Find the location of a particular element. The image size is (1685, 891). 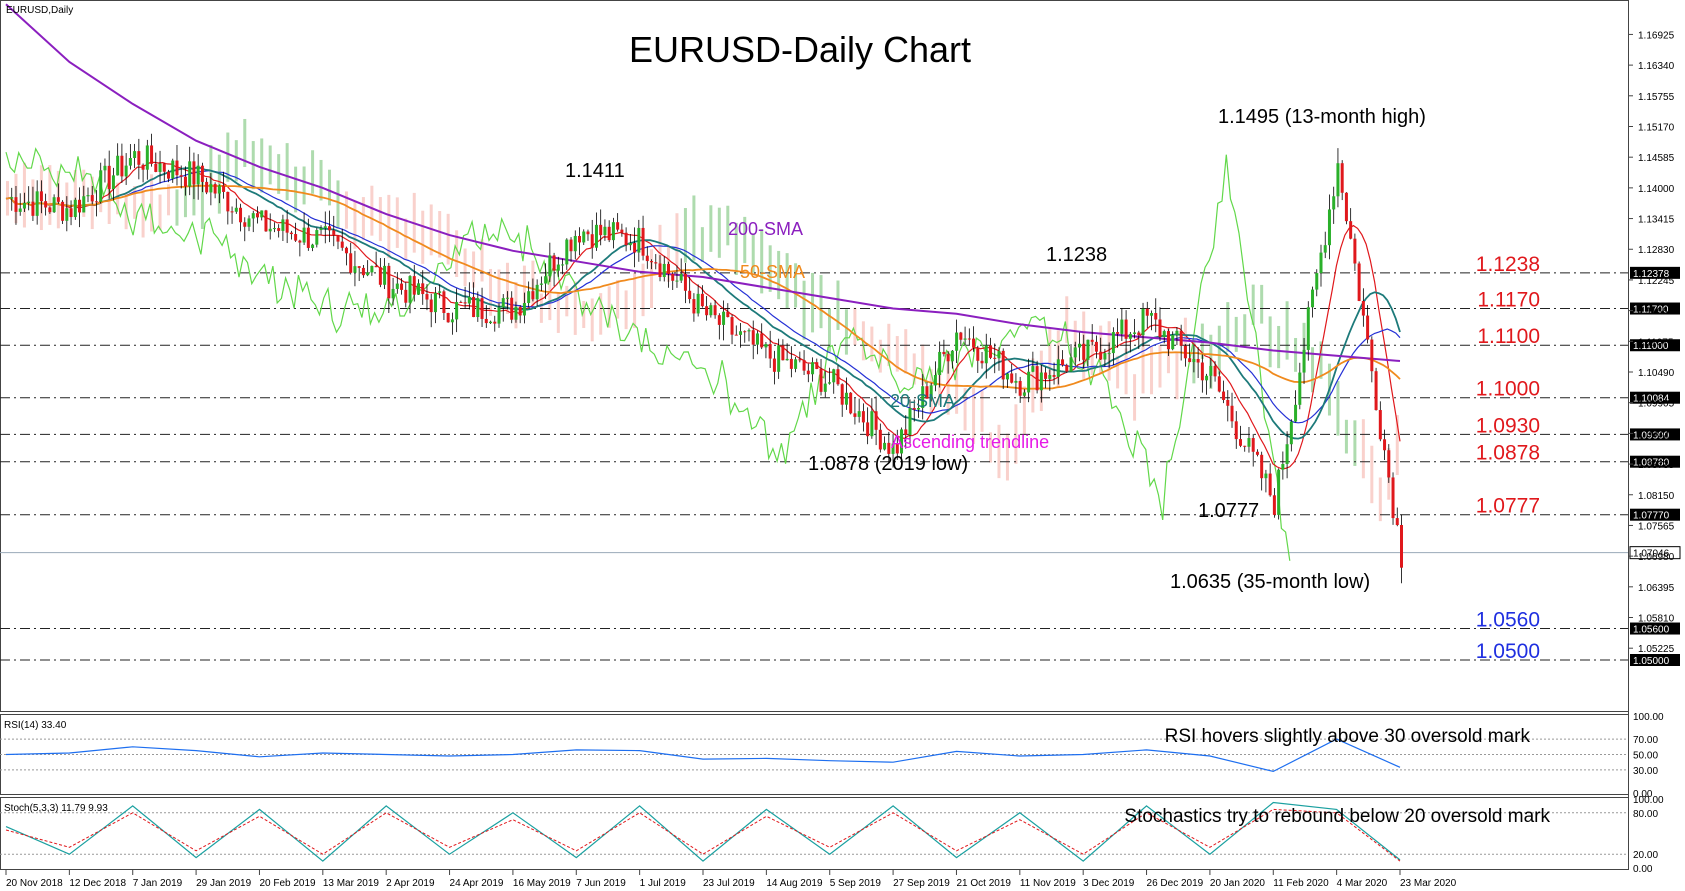

price-tick-label: 1.06395 is located at coordinates (1656, 588).